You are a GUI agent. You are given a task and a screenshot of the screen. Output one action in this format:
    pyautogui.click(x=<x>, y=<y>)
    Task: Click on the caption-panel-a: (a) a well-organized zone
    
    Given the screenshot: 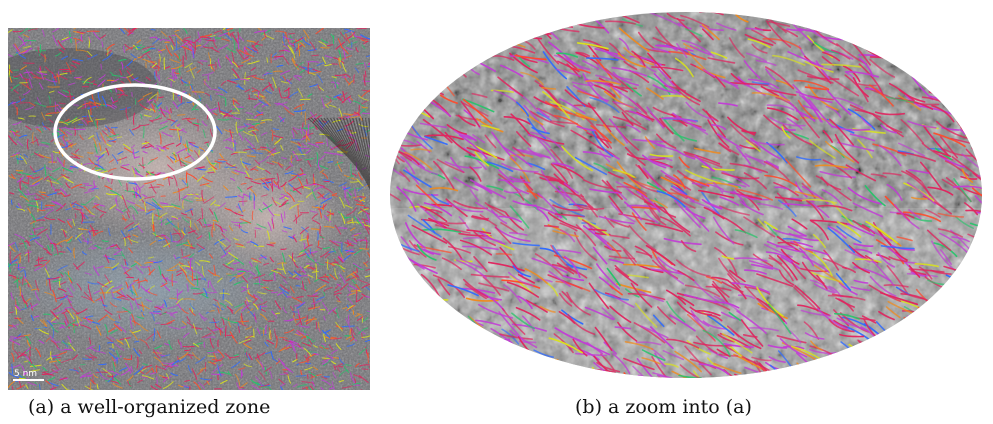 What is the action you would take?
    pyautogui.click(x=149, y=407)
    